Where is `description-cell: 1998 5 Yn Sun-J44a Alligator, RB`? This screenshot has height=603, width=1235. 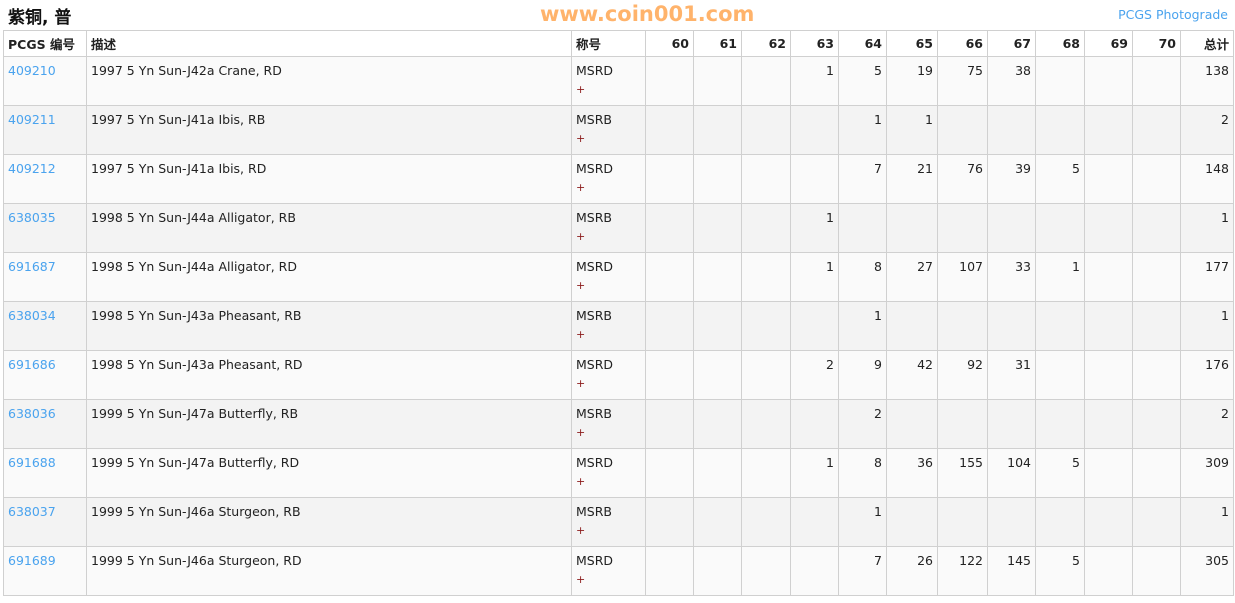
description-cell: 1998 5 Yn Sun-J44a Alligator, RB is located at coordinates (329, 228).